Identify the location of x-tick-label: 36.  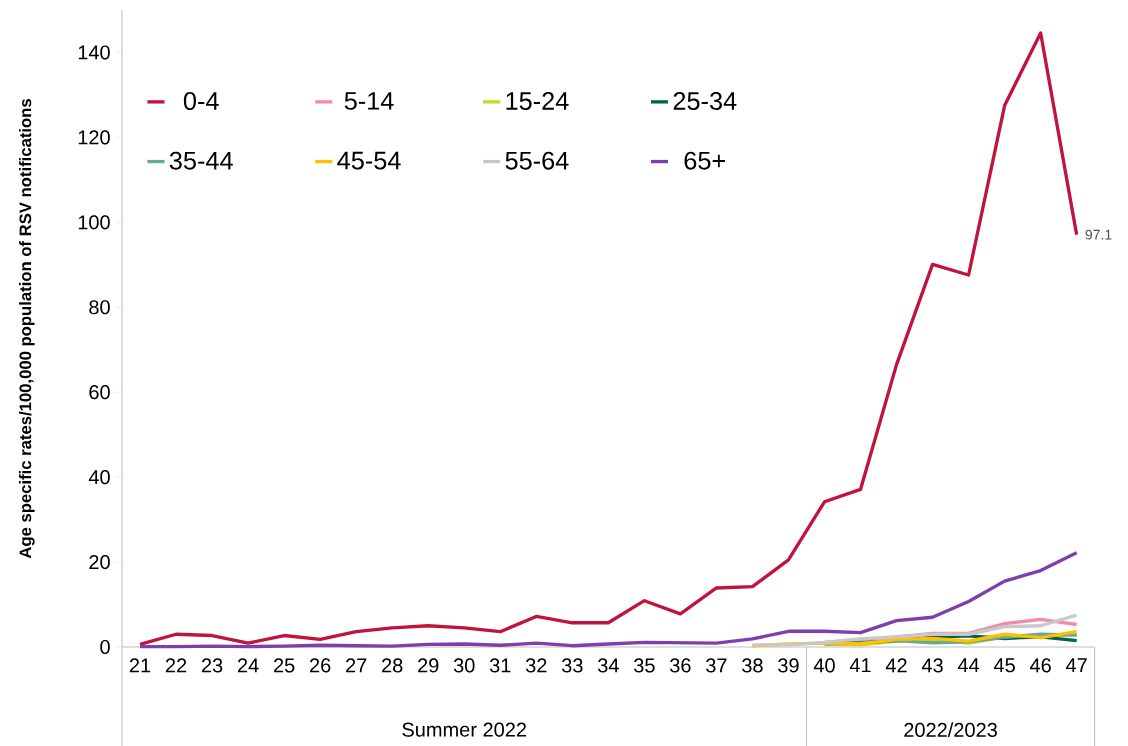
(680, 665).